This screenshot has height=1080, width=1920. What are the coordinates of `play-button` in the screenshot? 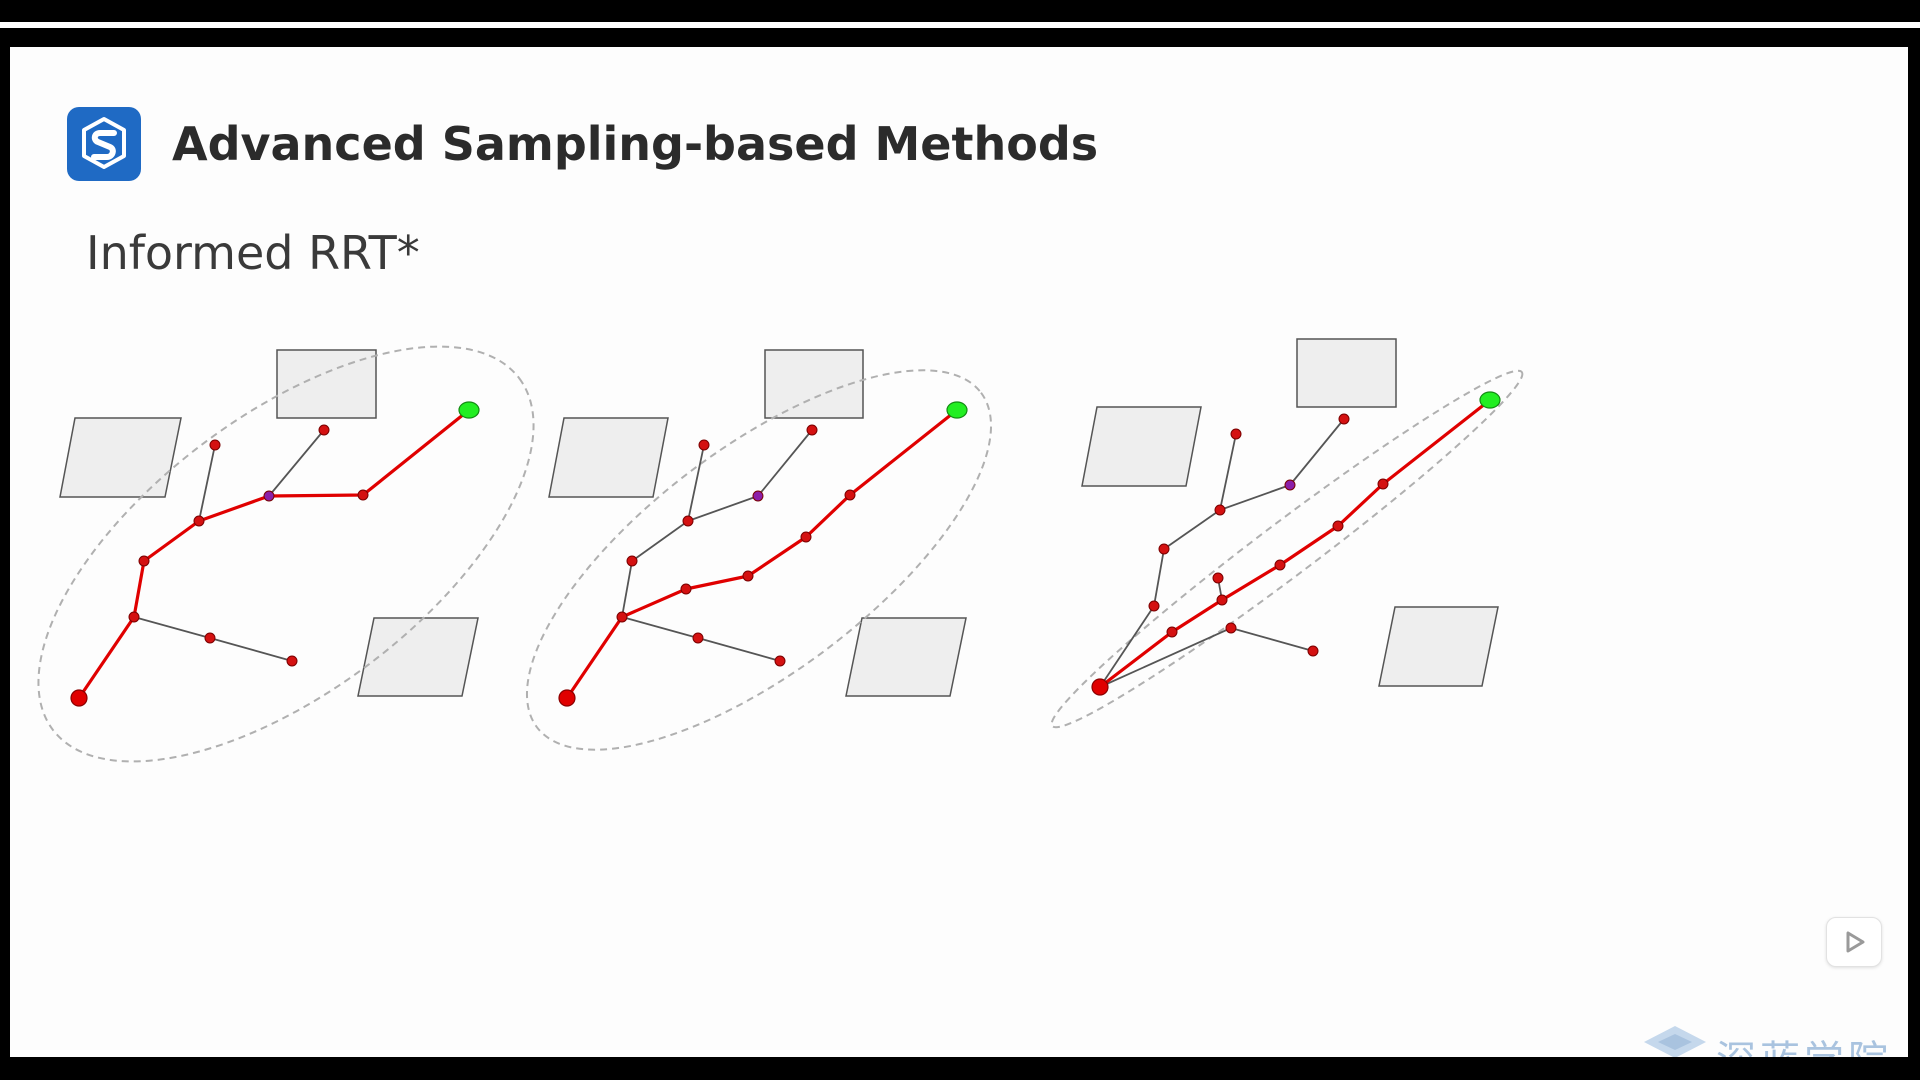 It's located at (1854, 942).